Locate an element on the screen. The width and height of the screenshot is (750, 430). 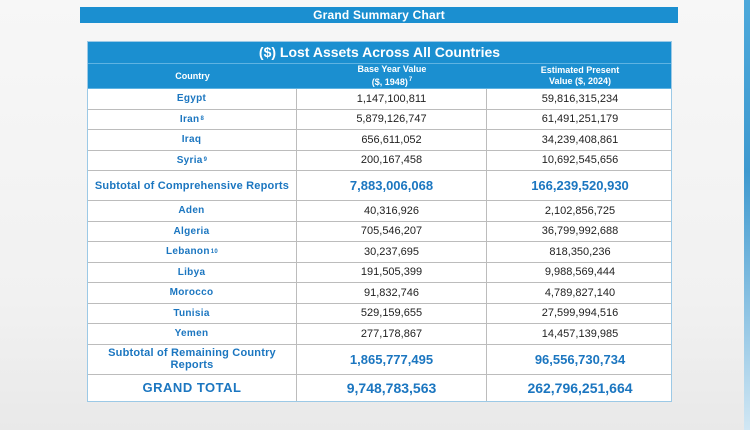
country-cell: Aden is located at coordinates (192, 211).